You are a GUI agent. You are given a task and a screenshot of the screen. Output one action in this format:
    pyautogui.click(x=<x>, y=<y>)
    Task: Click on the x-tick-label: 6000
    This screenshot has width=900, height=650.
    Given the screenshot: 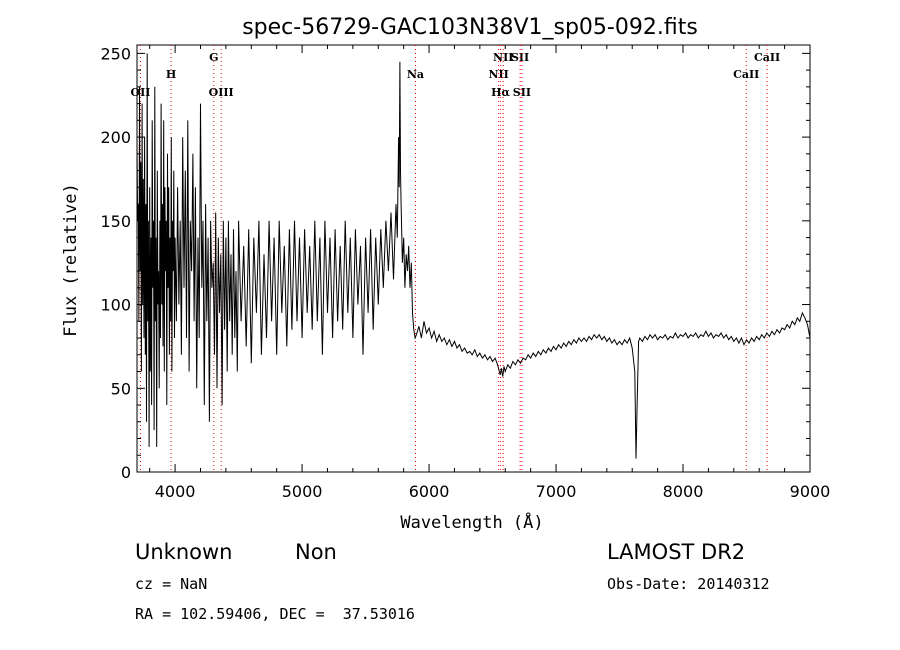 What is the action you would take?
    pyautogui.click(x=429, y=491)
    